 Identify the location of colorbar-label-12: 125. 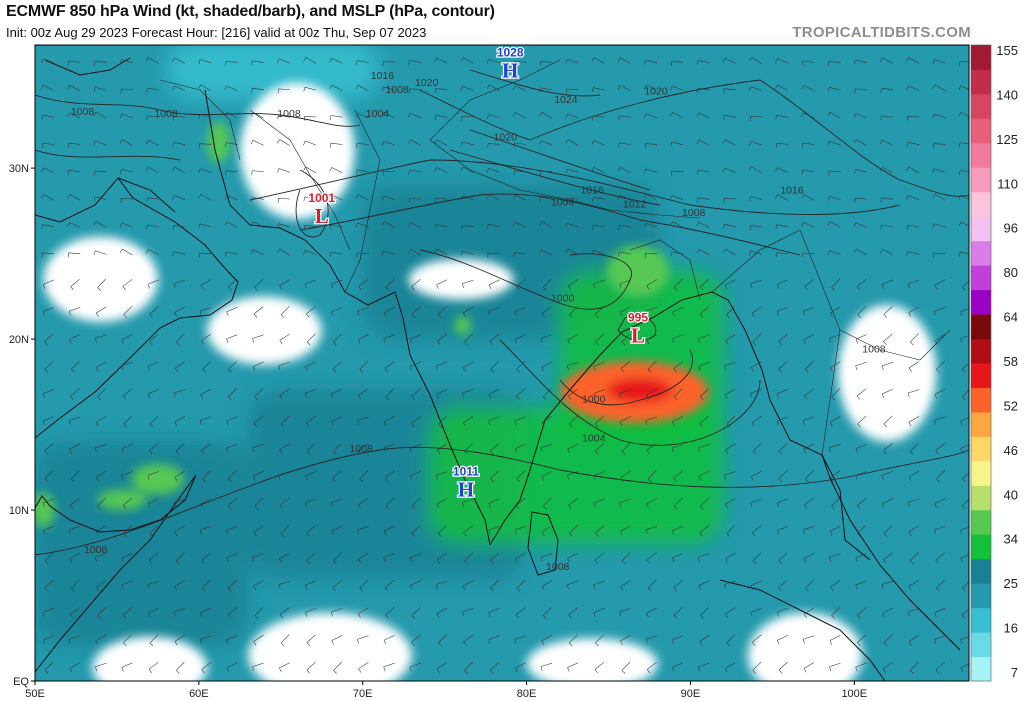
(1007, 139).